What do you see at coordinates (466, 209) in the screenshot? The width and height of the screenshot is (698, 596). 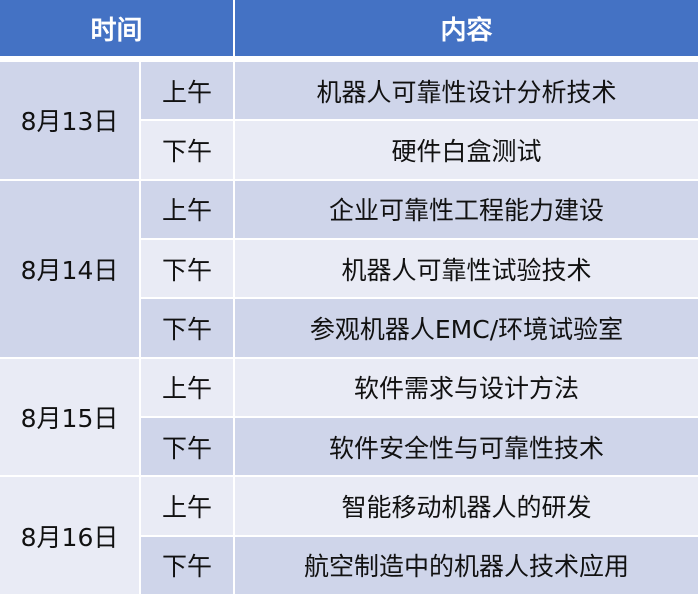 I see `topic-cell: 企业可靠性工程能力建设` at bounding box center [466, 209].